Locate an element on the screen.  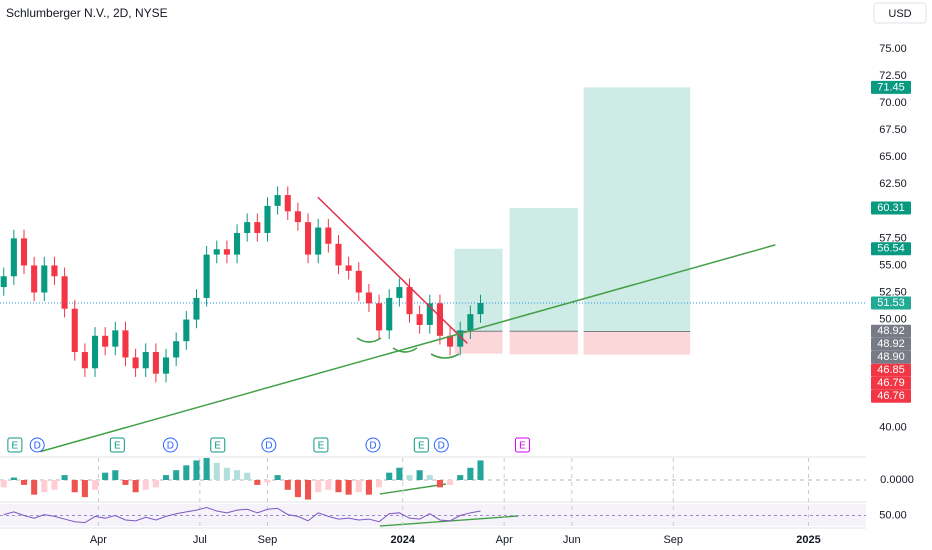
x-tick-label: Sep is located at coordinates (268, 540).